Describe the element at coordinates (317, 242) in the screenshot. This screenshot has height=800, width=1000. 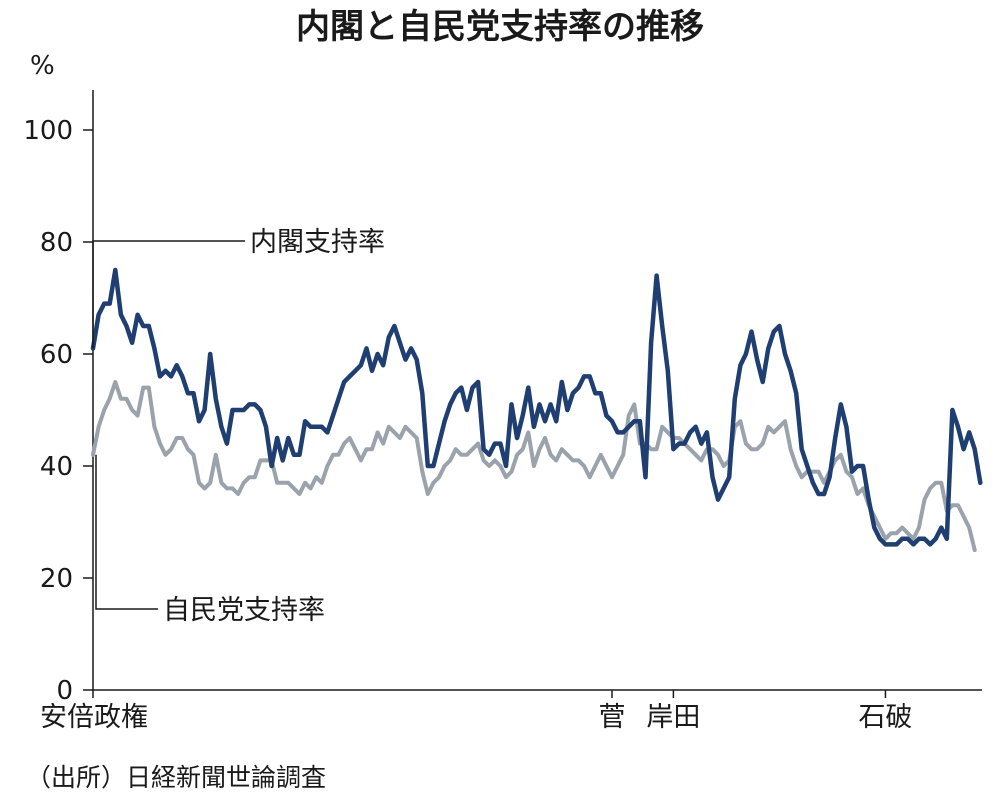
I see `series-label-cabinet: 内閣支持率` at that location.